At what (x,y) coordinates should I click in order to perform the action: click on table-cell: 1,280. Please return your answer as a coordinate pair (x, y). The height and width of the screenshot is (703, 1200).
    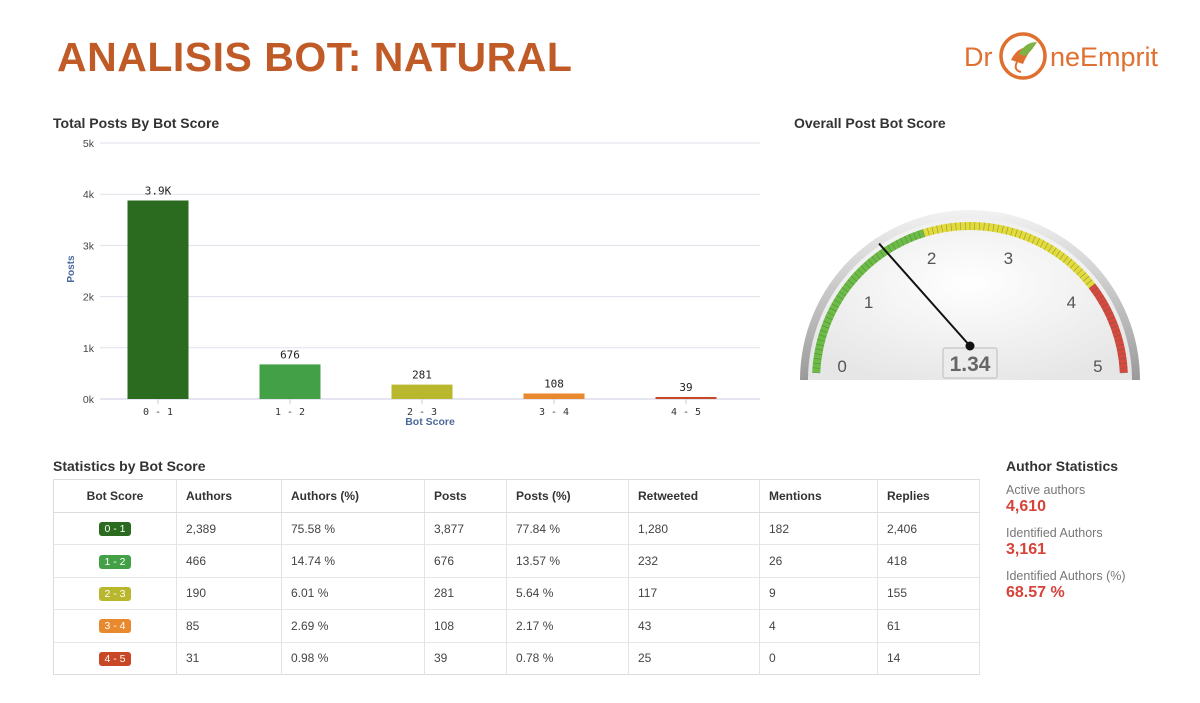
    Looking at the image, I should click on (694, 528).